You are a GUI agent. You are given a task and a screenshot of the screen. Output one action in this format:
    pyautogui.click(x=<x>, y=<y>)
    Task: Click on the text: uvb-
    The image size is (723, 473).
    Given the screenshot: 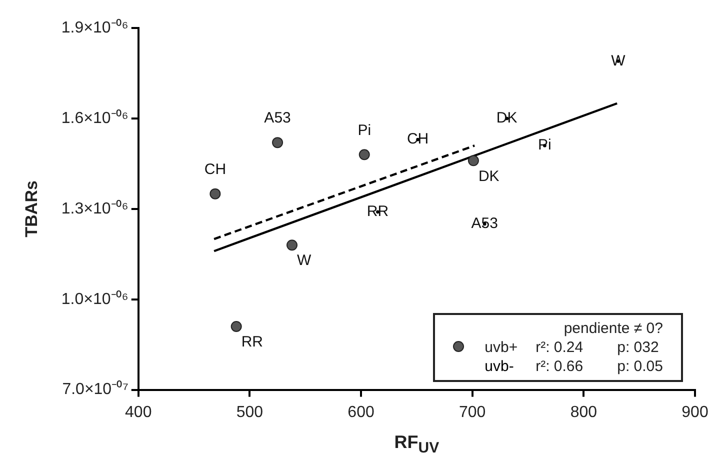 What is the action you would take?
    pyautogui.click(x=499, y=366)
    